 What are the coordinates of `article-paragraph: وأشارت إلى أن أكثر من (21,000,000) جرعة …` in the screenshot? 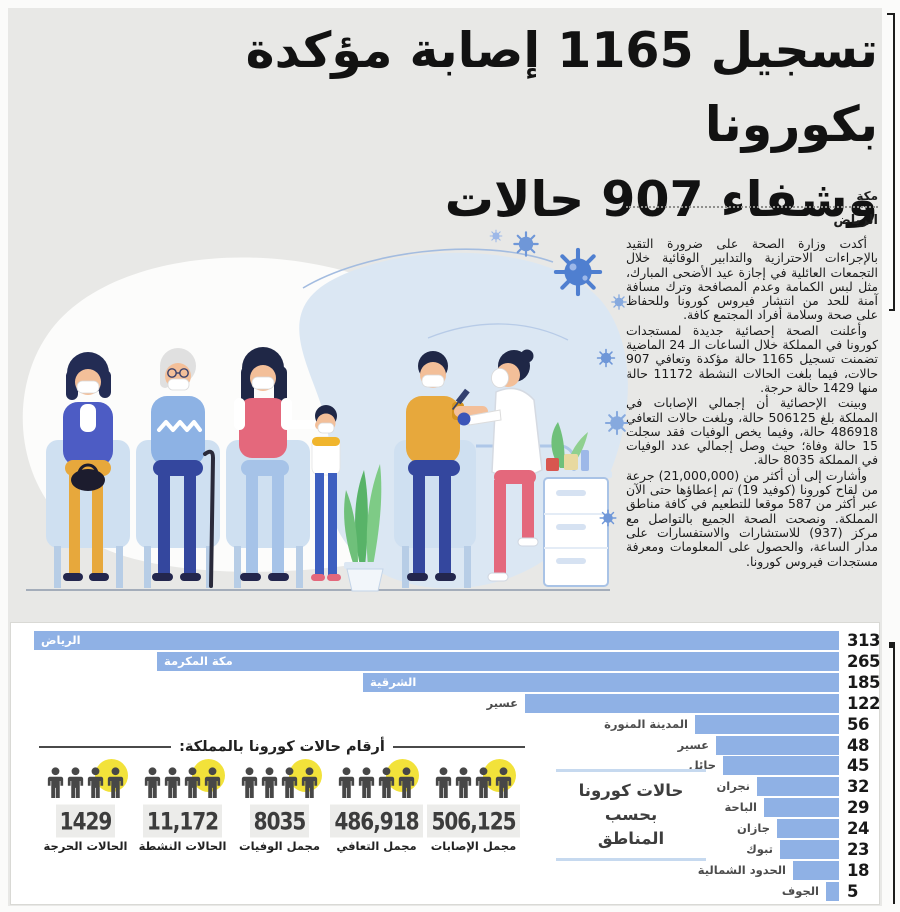 It's located at (752, 518).